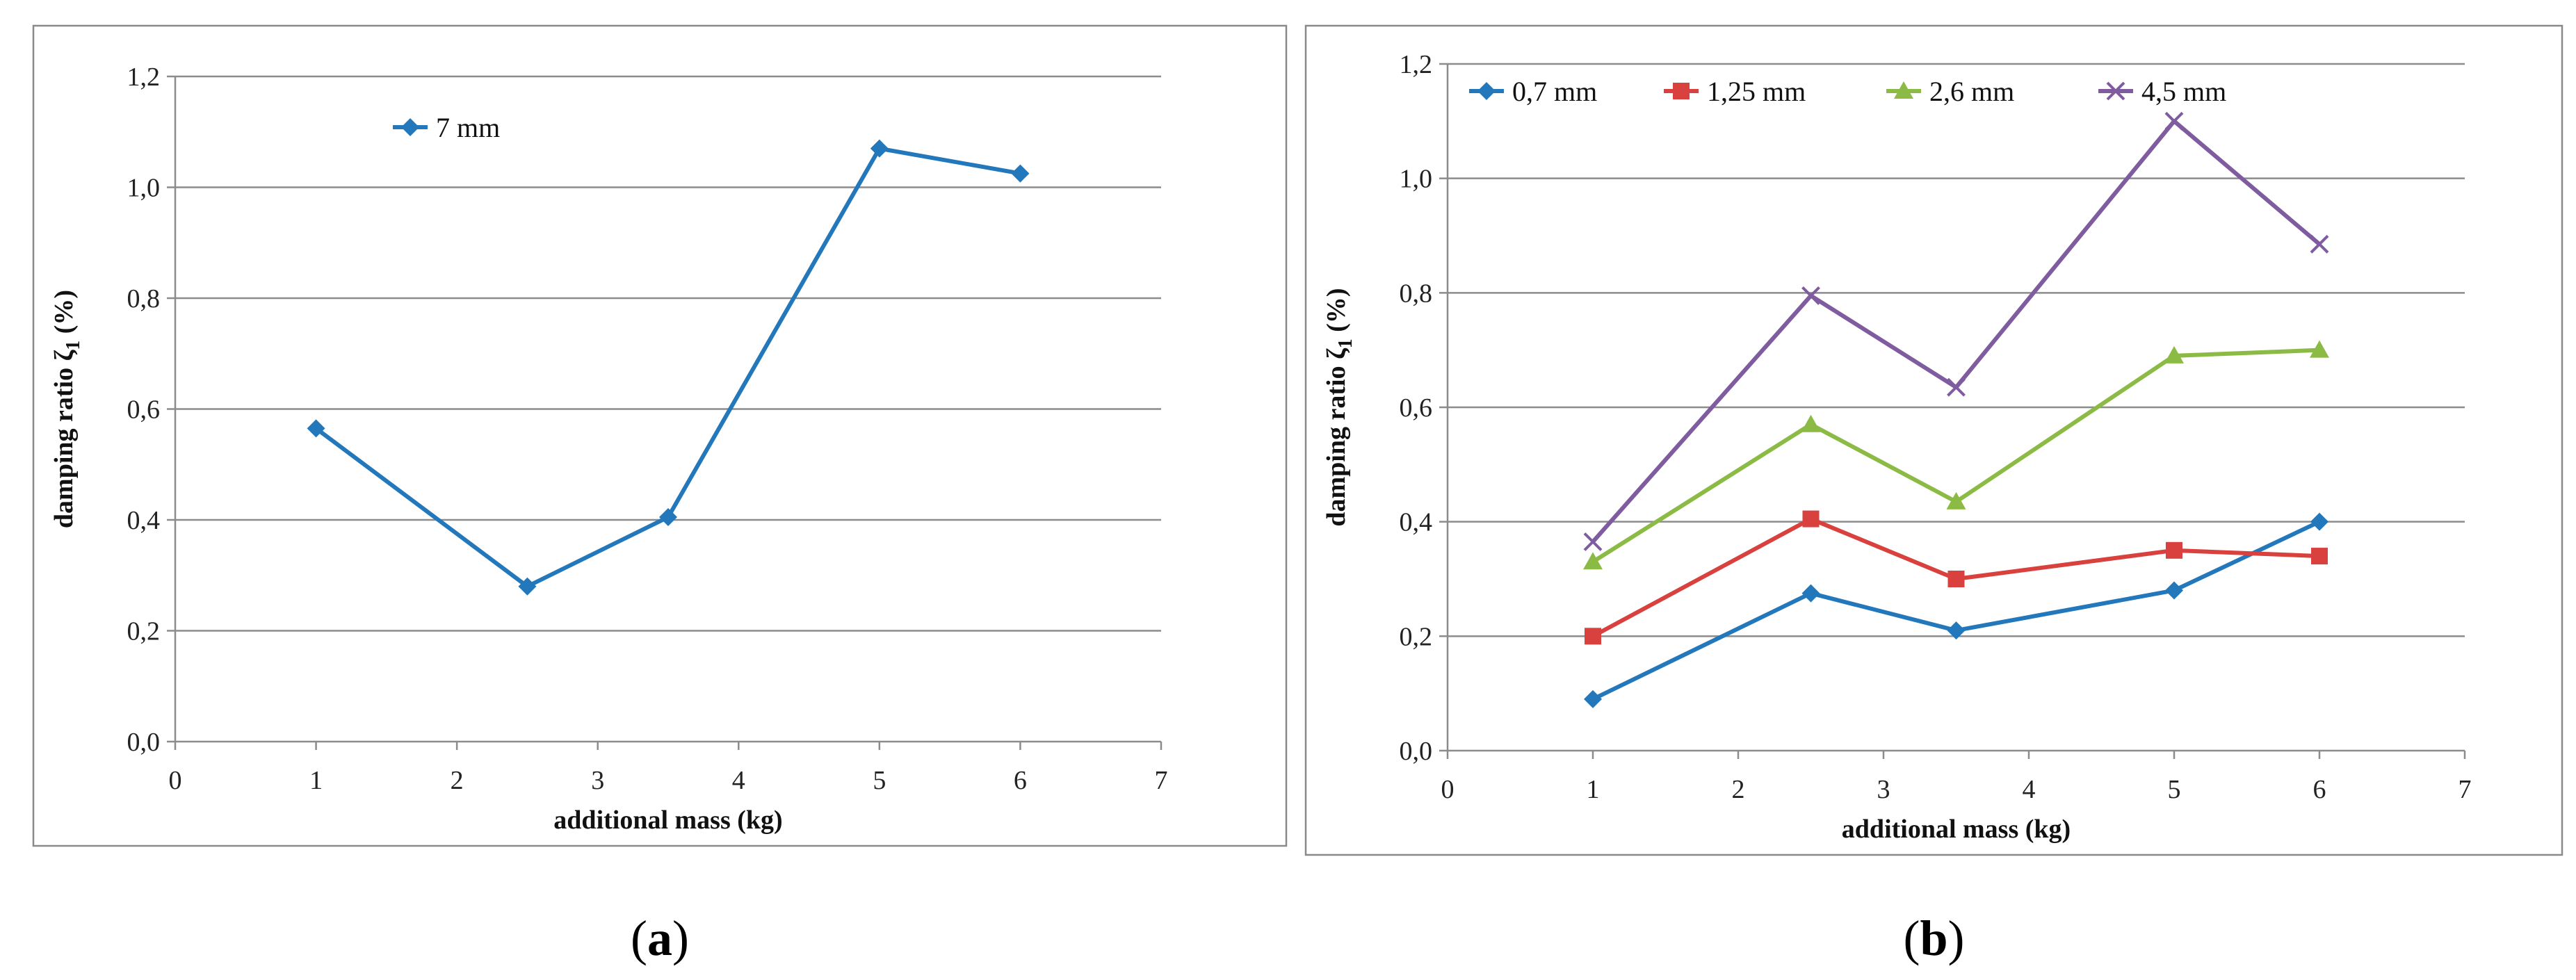 Image resolution: width=2576 pixels, height=980 pixels. I want to click on legend-item: 0,7 mm, so click(1533, 91).